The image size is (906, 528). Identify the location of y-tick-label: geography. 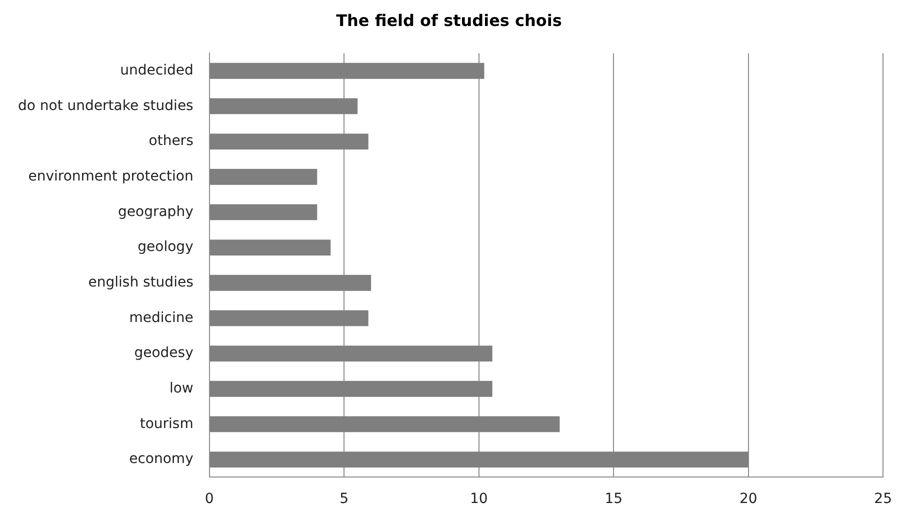
(156, 212).